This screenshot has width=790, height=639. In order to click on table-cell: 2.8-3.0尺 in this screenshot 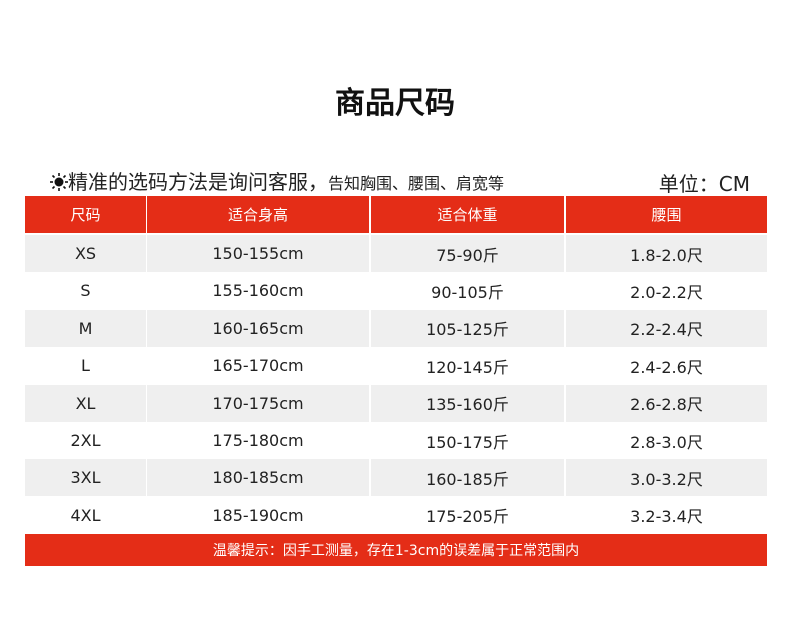, I will do `click(666, 442)`.